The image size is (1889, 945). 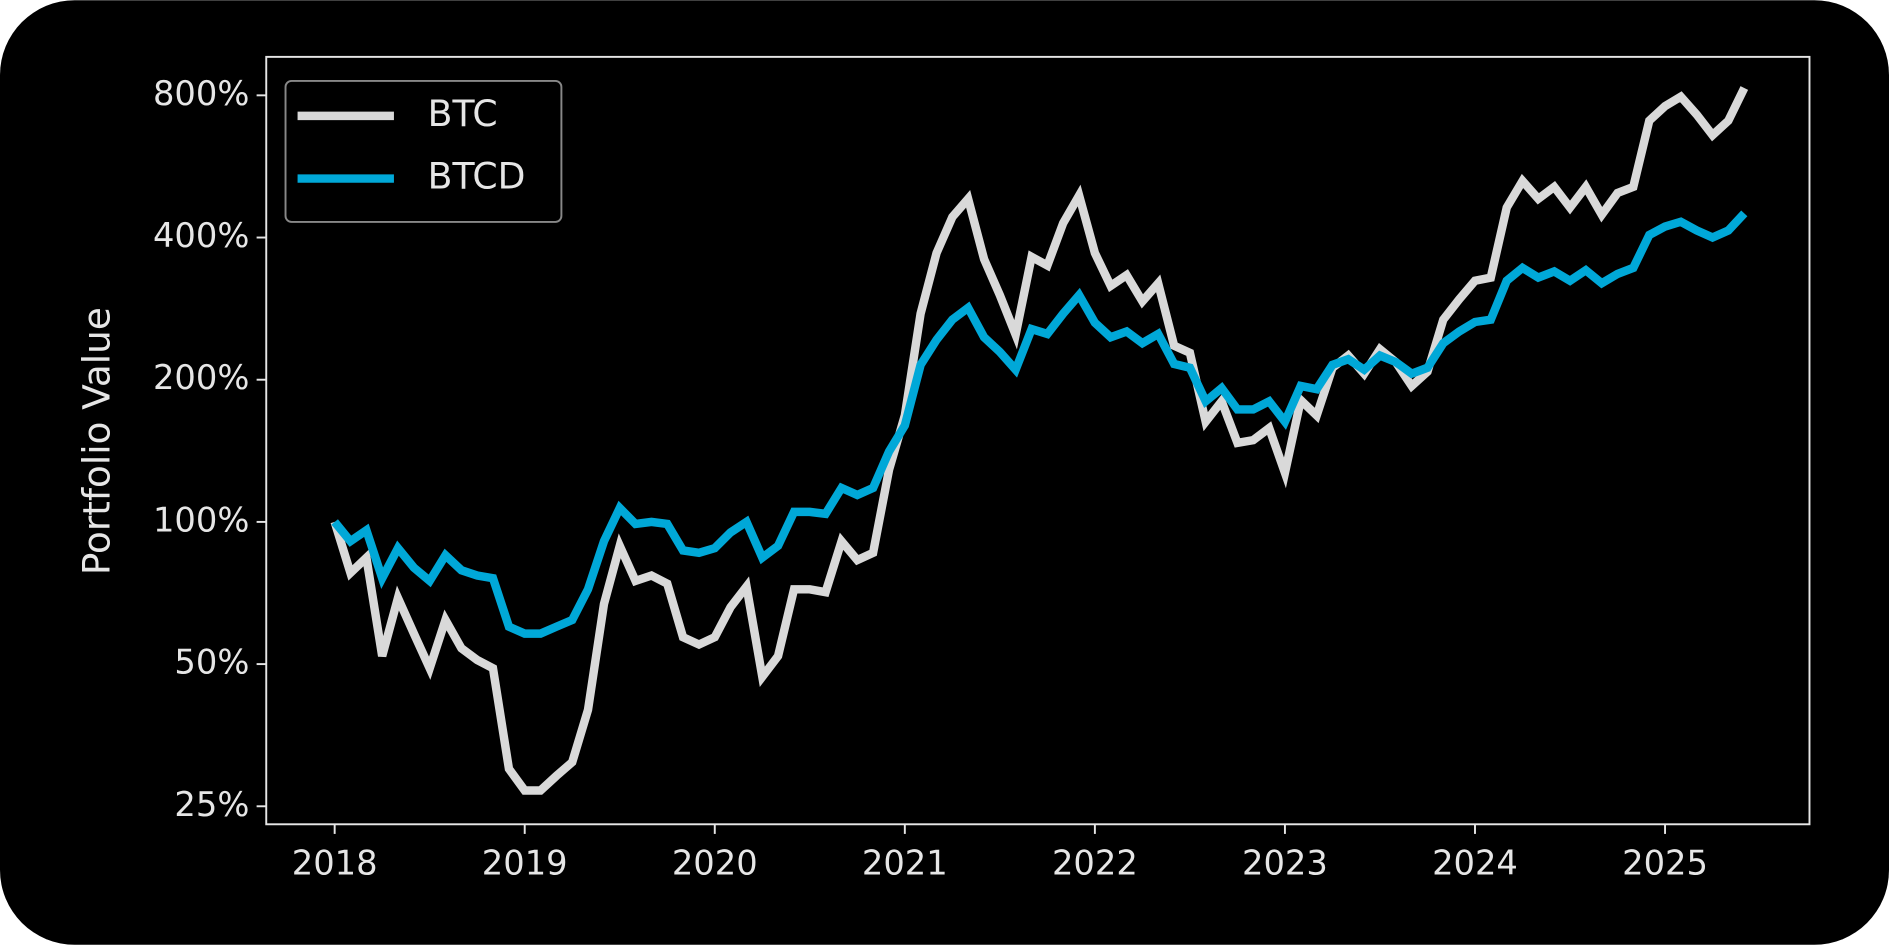 What do you see at coordinates (423, 151) in the screenshot?
I see `legend-box` at bounding box center [423, 151].